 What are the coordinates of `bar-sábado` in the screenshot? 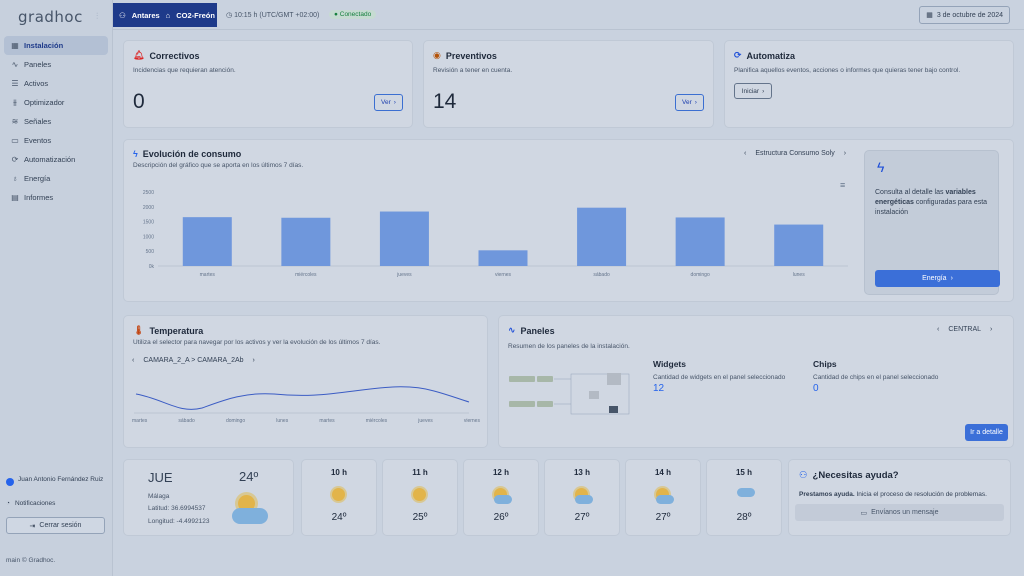 It's located at (602, 236).